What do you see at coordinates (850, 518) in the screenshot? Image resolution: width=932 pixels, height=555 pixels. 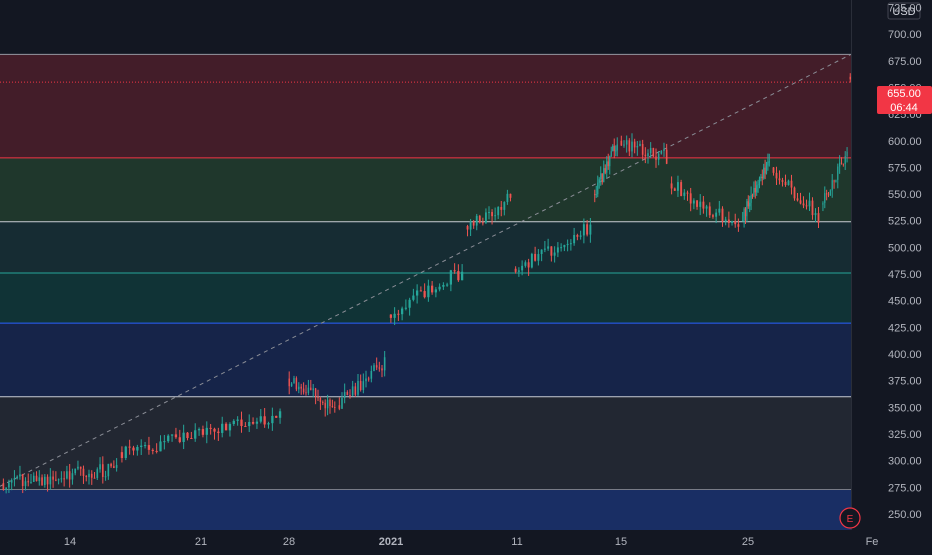 I see `earnings-marker: E` at bounding box center [850, 518].